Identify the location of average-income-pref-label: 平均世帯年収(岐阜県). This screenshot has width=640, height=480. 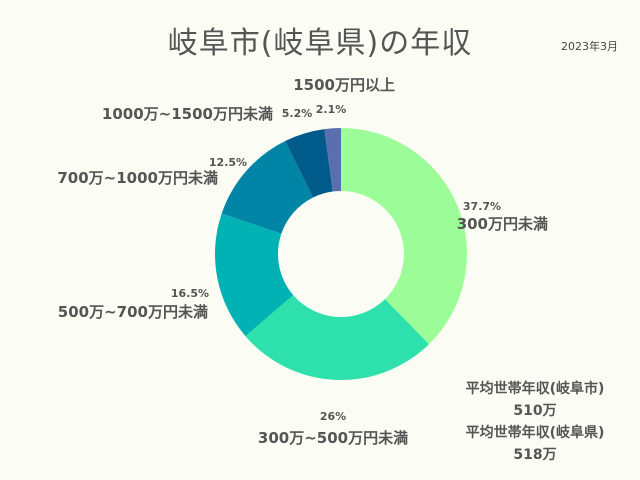
(535, 433).